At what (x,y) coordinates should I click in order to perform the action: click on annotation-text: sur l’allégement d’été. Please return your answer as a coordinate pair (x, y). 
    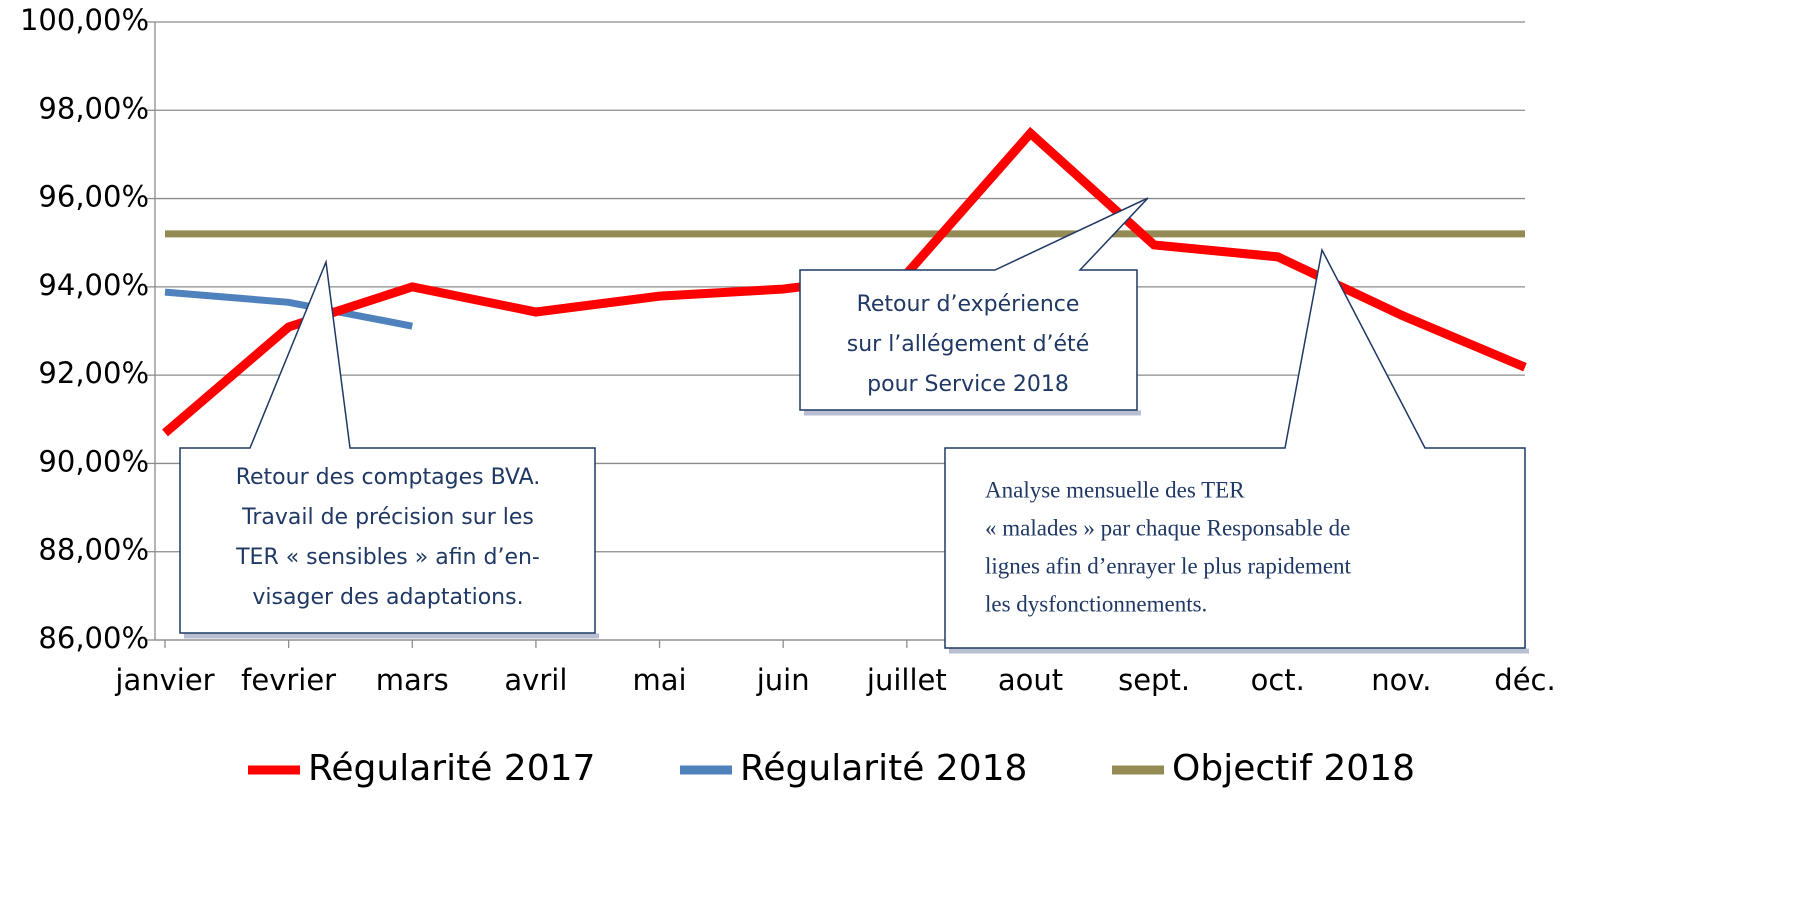
    Looking at the image, I should click on (968, 344).